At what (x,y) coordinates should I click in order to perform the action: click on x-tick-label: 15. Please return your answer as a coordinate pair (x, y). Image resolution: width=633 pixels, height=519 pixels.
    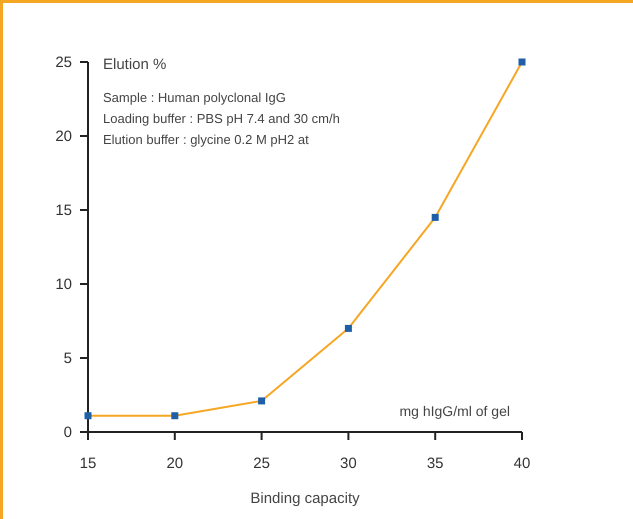
    Looking at the image, I should click on (88, 463).